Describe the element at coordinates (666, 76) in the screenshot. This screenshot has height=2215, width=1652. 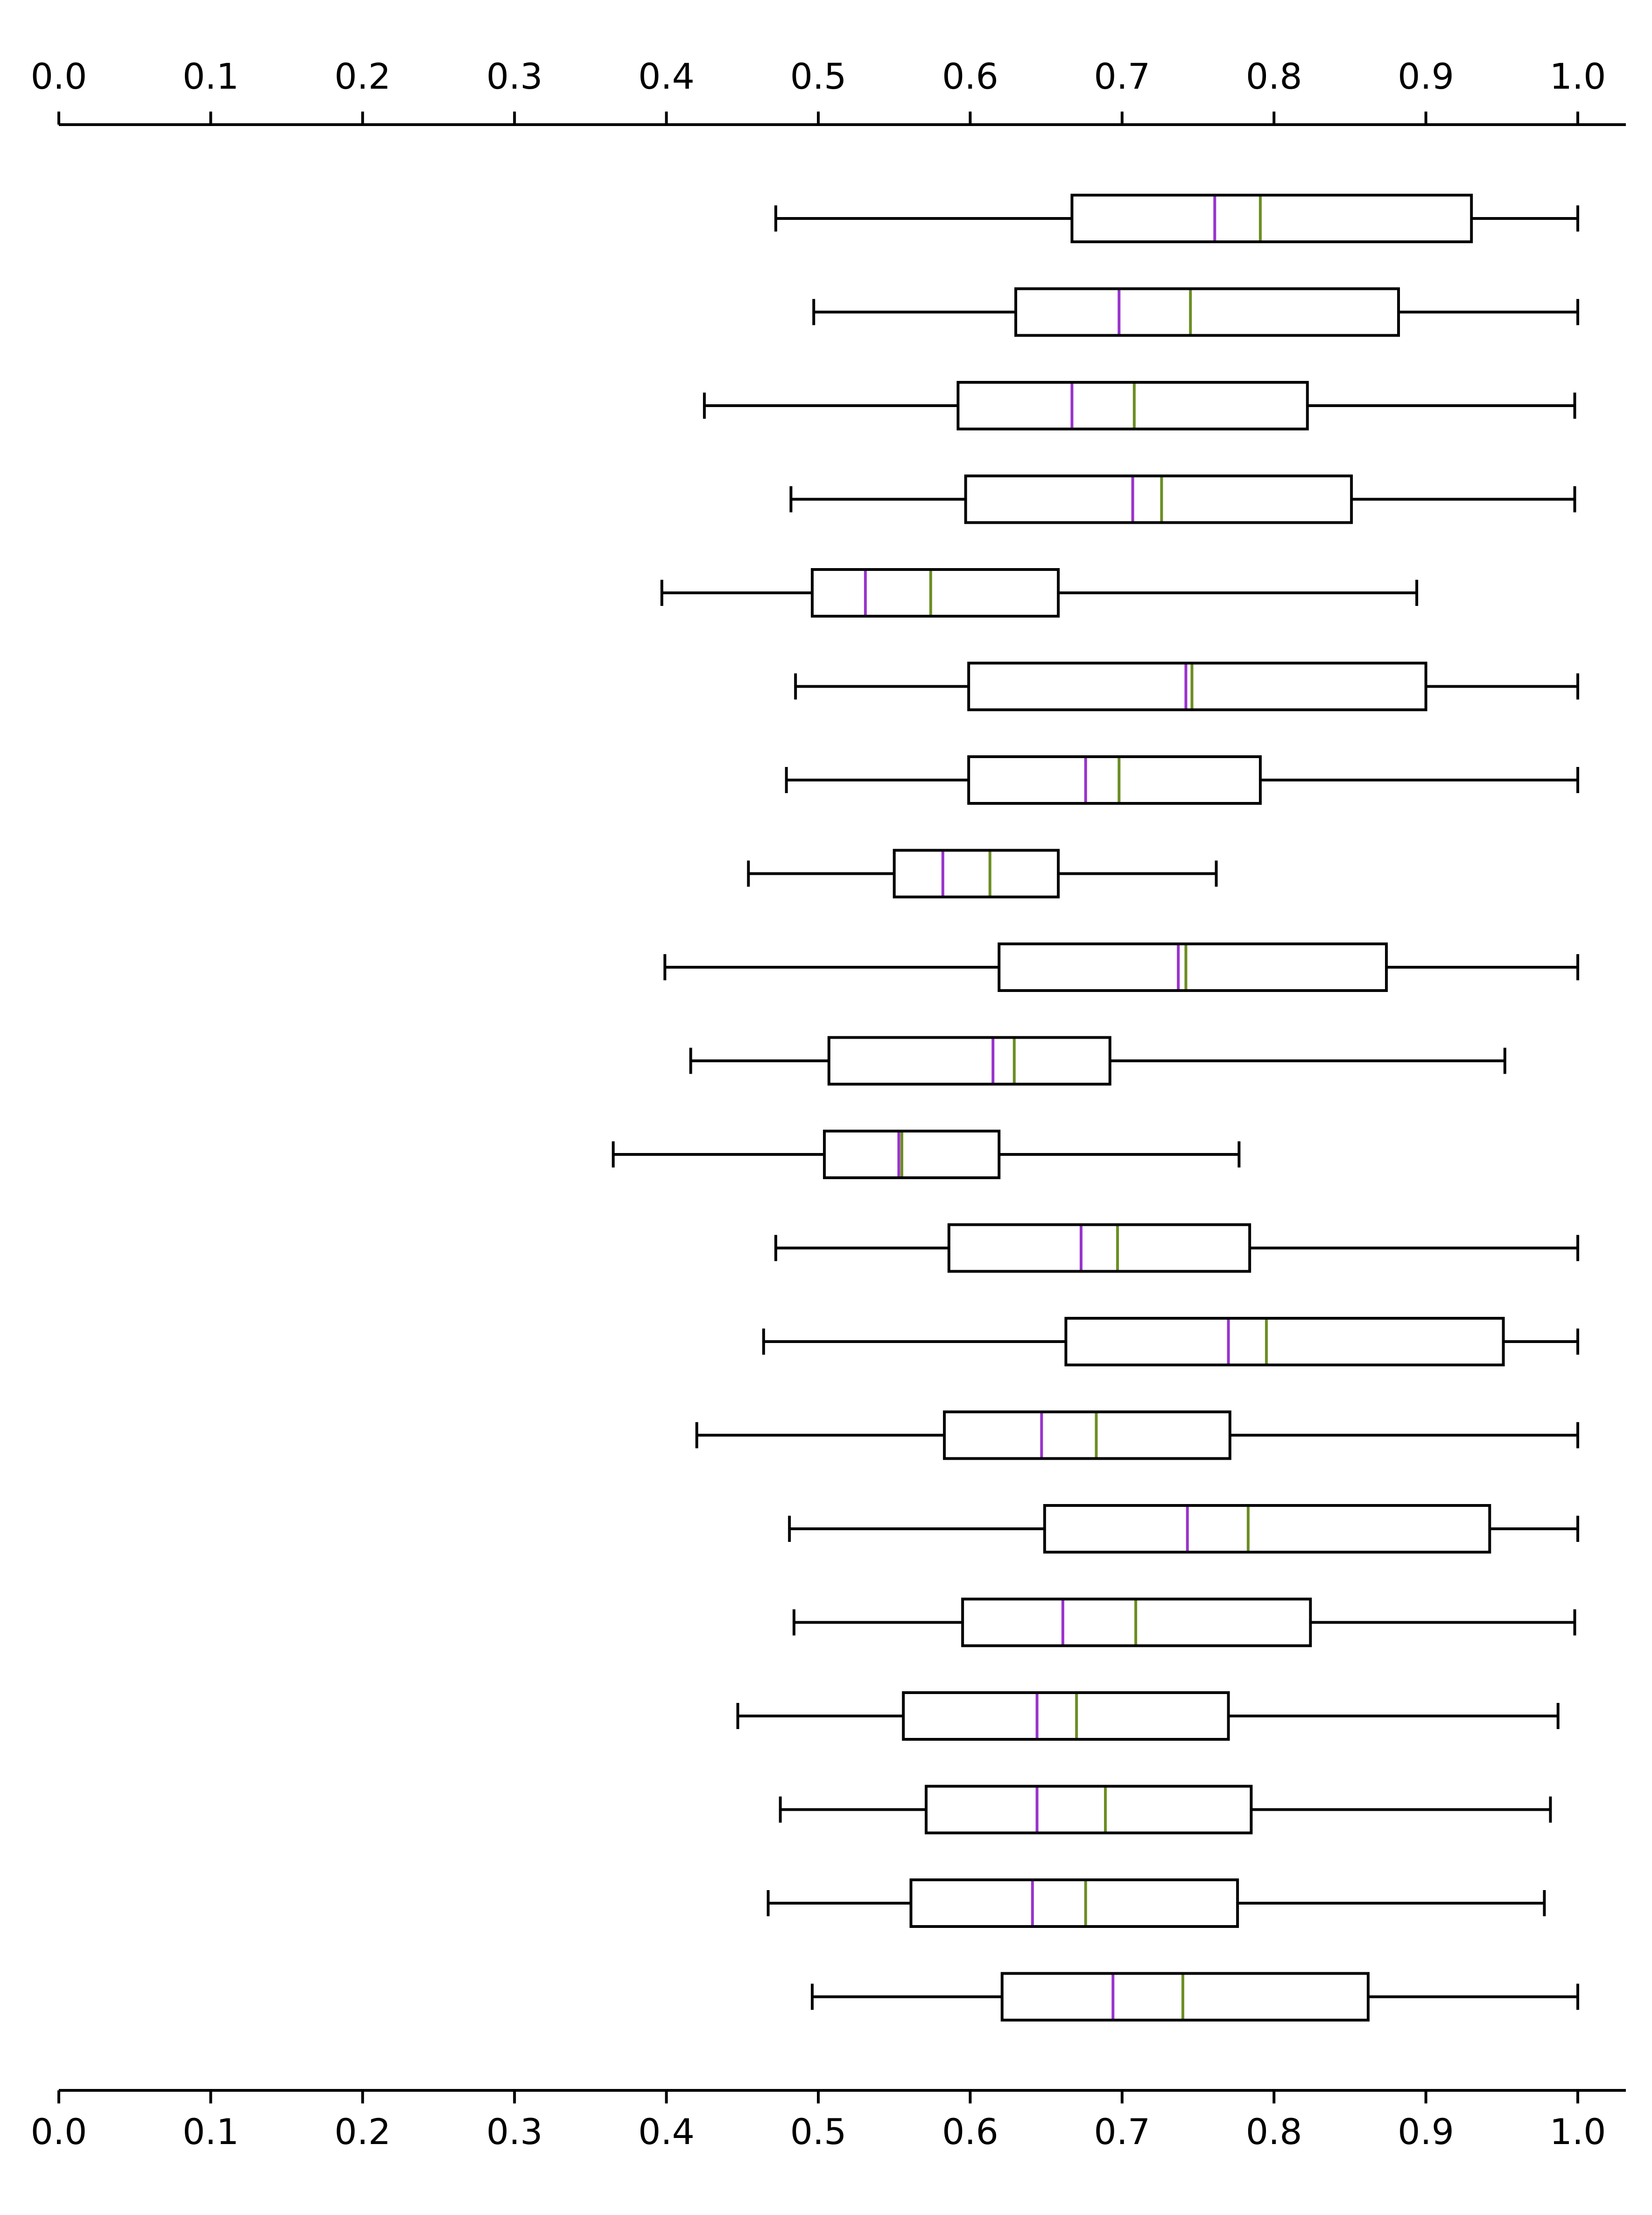
I see `top-tick-label: 0.4` at that location.